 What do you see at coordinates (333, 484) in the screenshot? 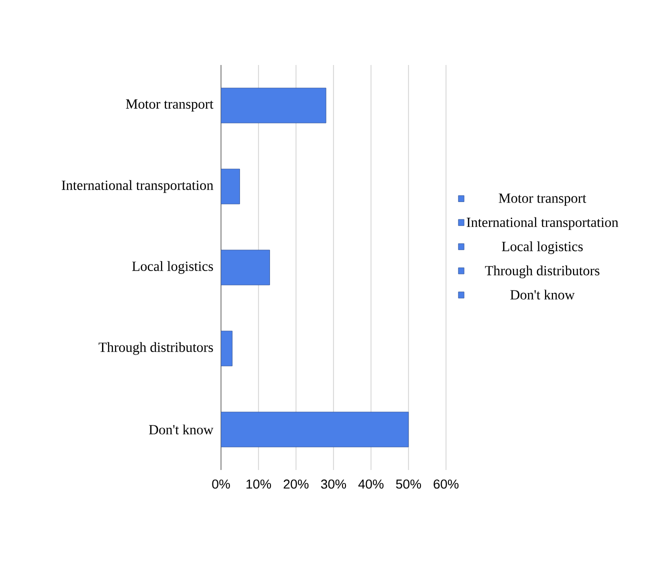
I see `x-tick-label: 30%` at bounding box center [333, 484].